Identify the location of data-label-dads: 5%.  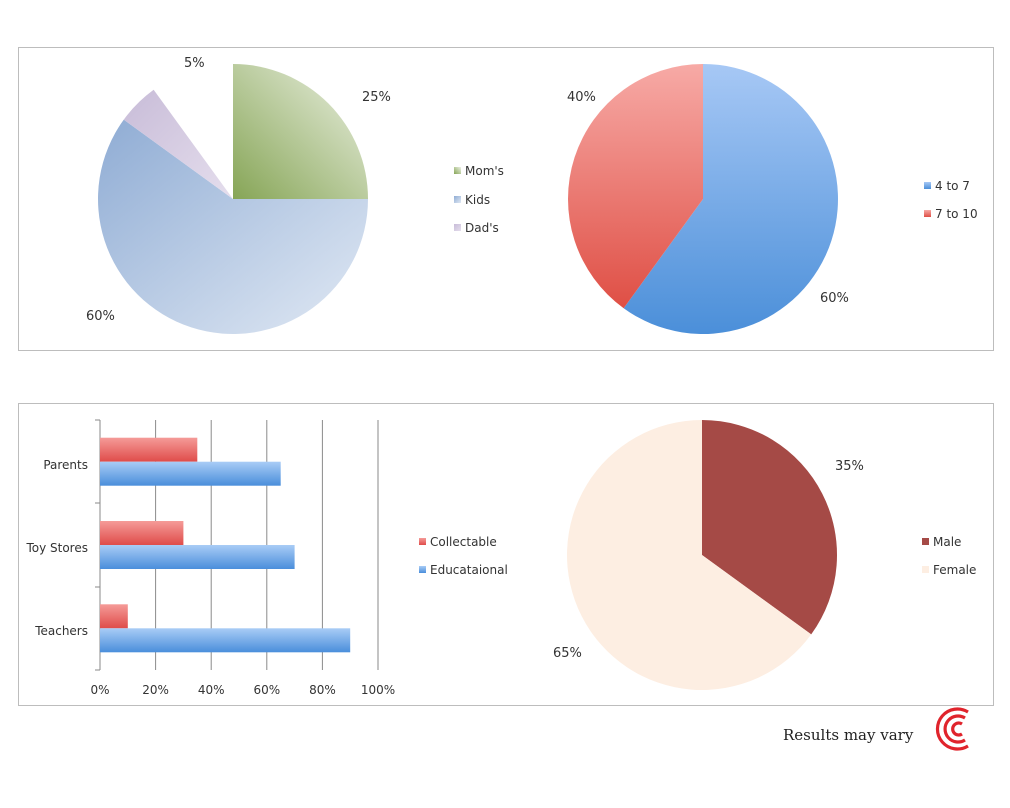
(194, 63).